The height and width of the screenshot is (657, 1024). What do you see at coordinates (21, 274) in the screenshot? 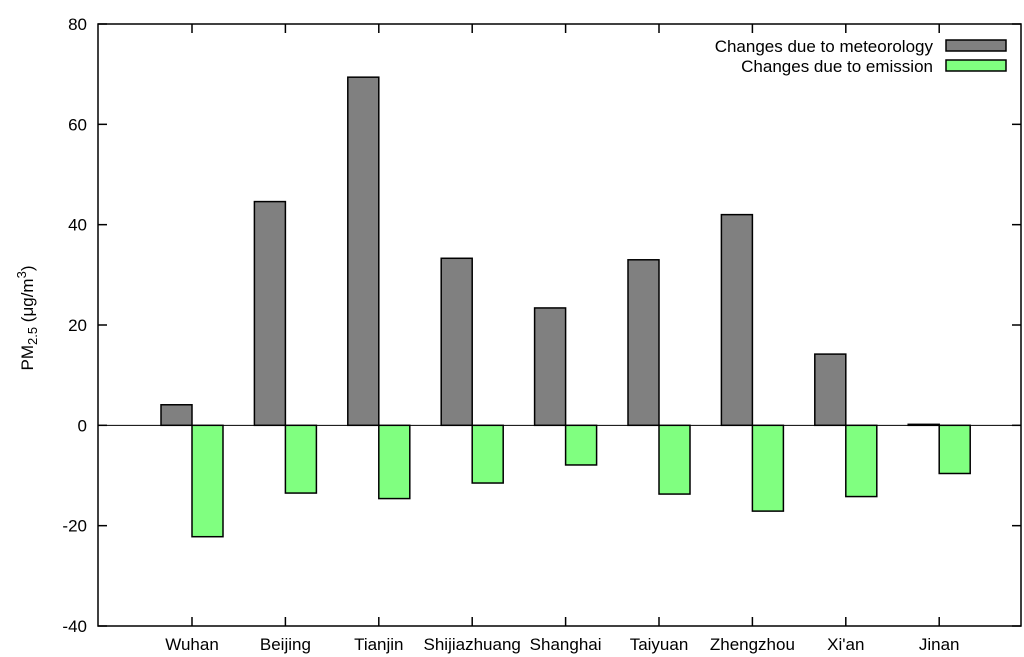
I see `y-axis-title-superscript: 3` at bounding box center [21, 274].